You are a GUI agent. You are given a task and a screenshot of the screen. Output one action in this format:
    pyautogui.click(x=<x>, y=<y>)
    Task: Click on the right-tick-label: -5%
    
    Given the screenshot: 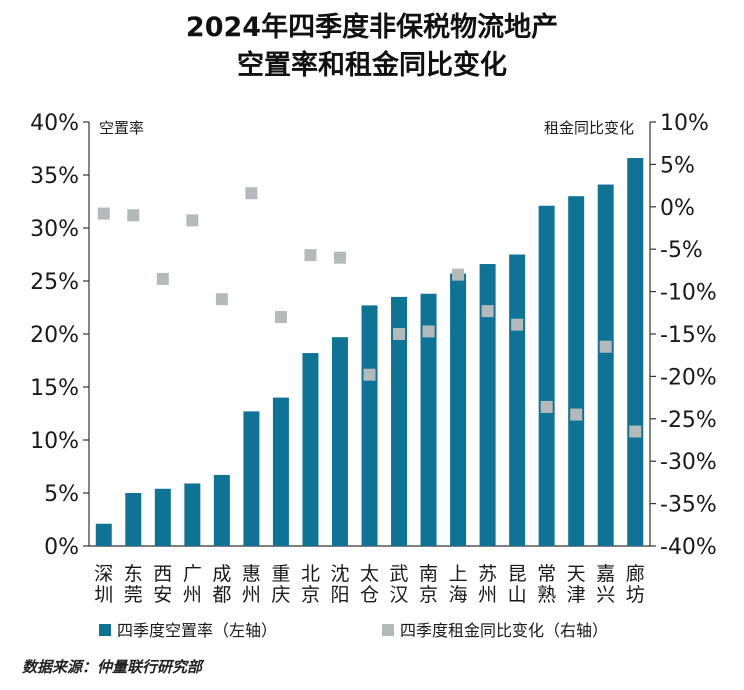 What is the action you would take?
    pyautogui.click(x=681, y=250)
    